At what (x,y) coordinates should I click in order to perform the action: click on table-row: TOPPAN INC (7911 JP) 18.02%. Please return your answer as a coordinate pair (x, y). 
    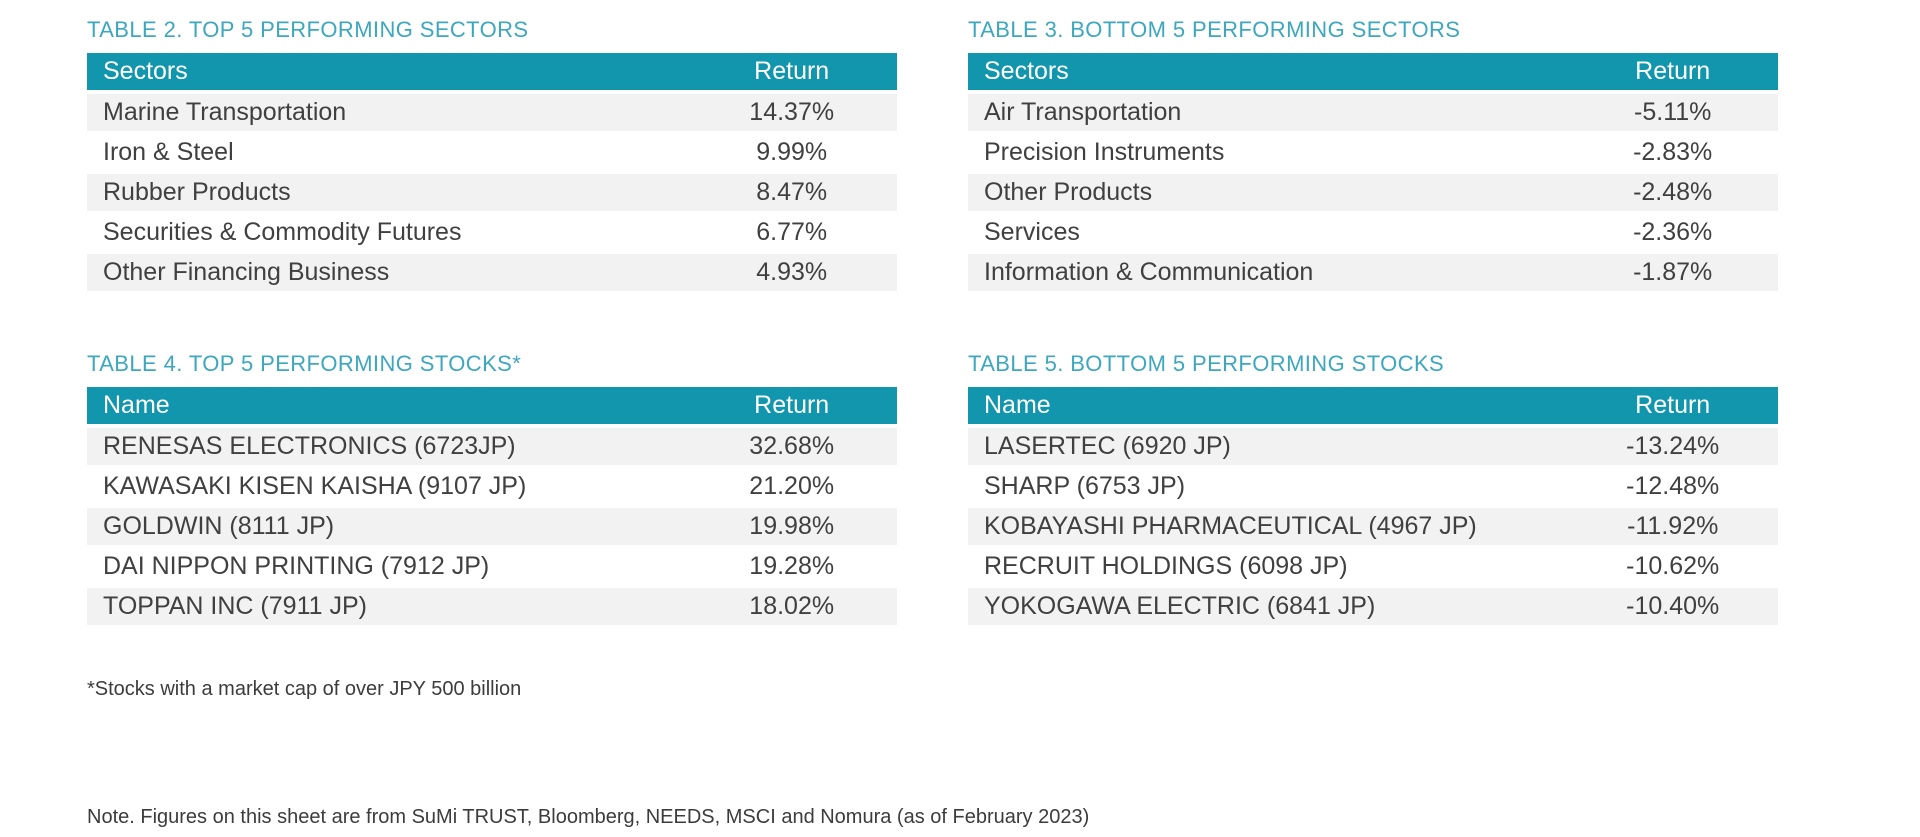
    Looking at the image, I should click on (492, 608).